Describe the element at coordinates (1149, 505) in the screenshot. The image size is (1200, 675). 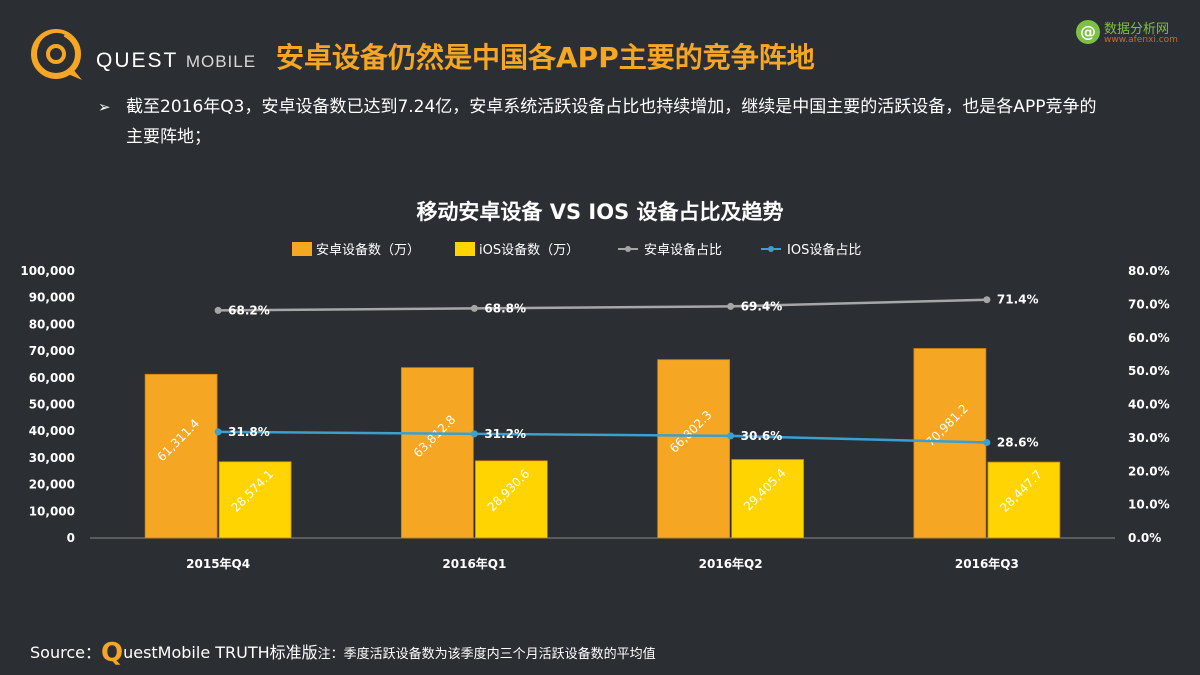
I see `y-right-tick-label: 10.0%` at that location.